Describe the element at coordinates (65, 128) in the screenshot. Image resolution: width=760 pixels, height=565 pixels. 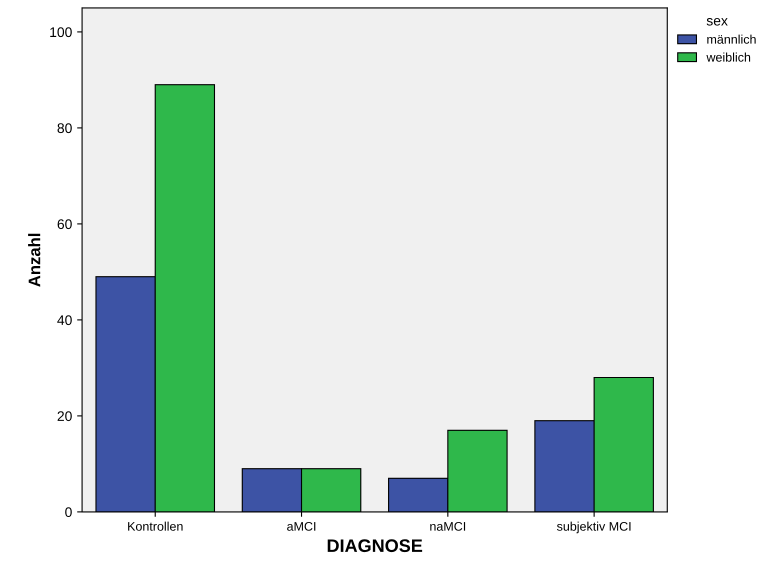
I see `y-tick-label: 80` at that location.